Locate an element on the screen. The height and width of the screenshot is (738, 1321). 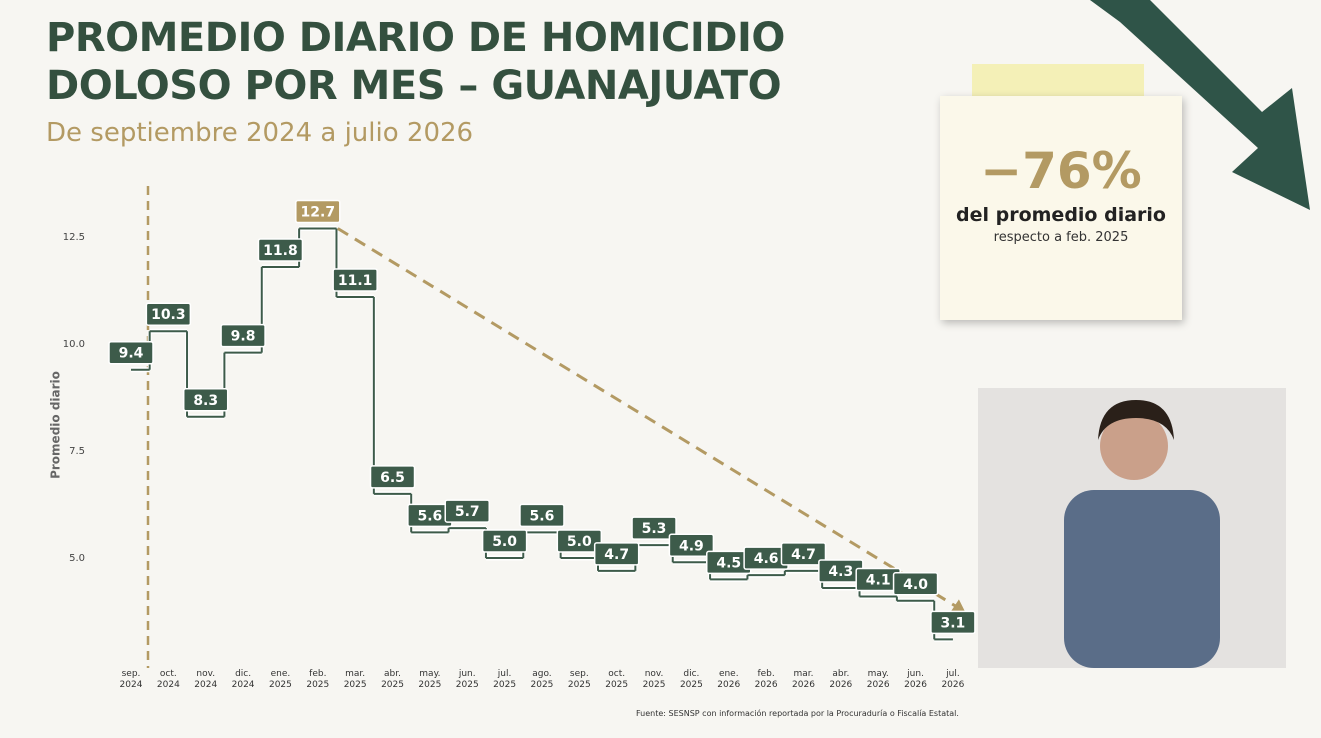
value-label: 11.1 is located at coordinates (355, 281).